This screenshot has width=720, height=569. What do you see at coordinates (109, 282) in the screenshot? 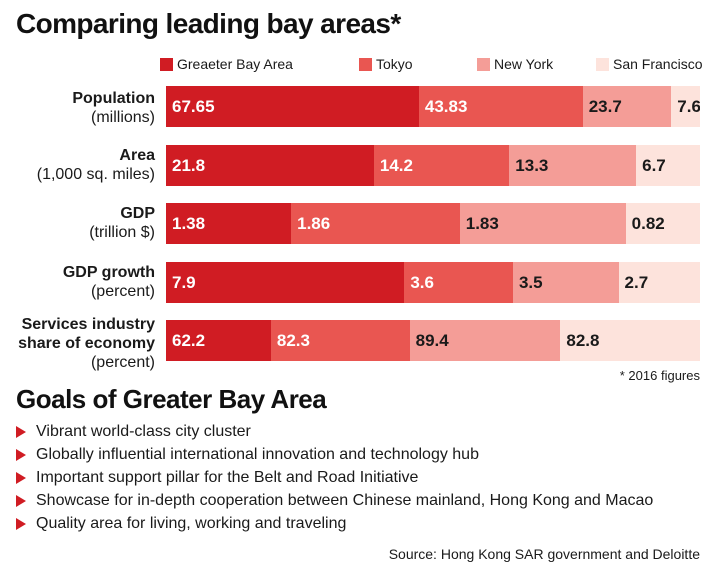
I see `row-label: GDP growth (percent)` at bounding box center [109, 282].